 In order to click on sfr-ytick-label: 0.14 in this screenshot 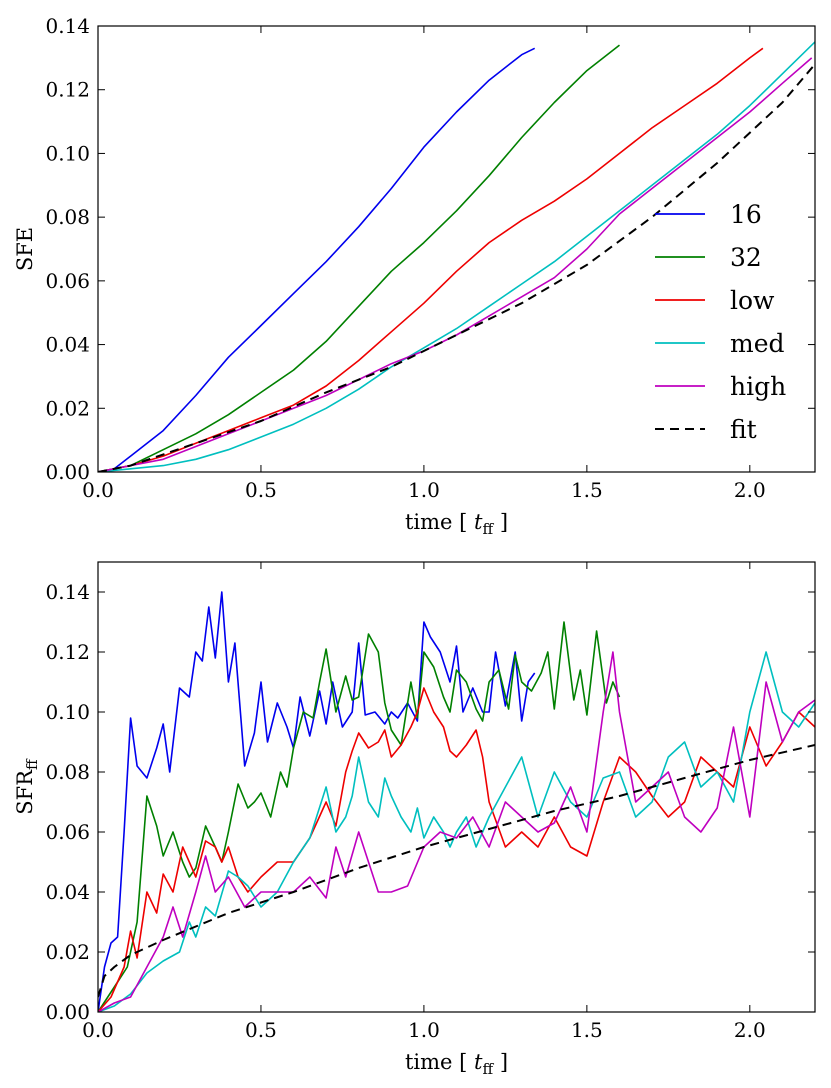, I will do `click(67, 592)`.